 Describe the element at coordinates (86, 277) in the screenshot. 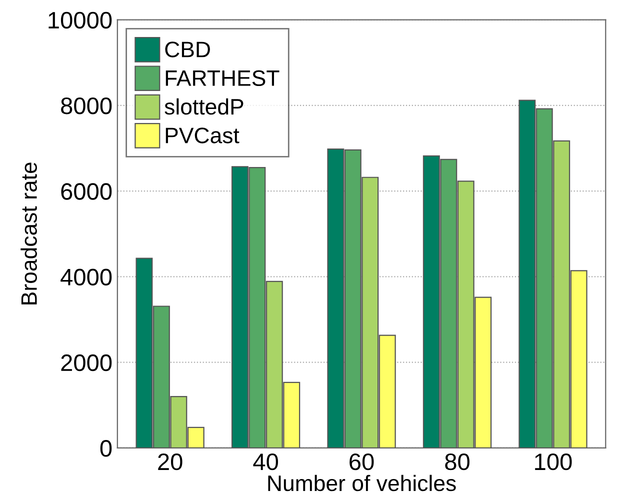

I see `y-tick-label: 4000` at that location.